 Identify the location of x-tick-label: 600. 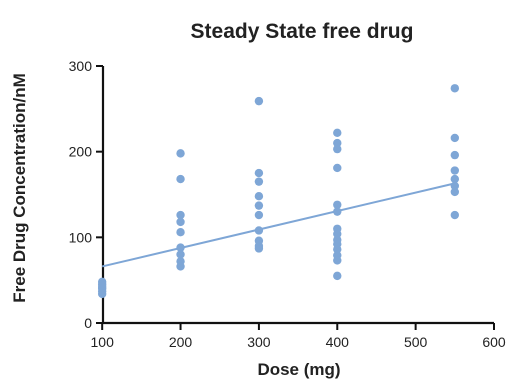
(494, 342).